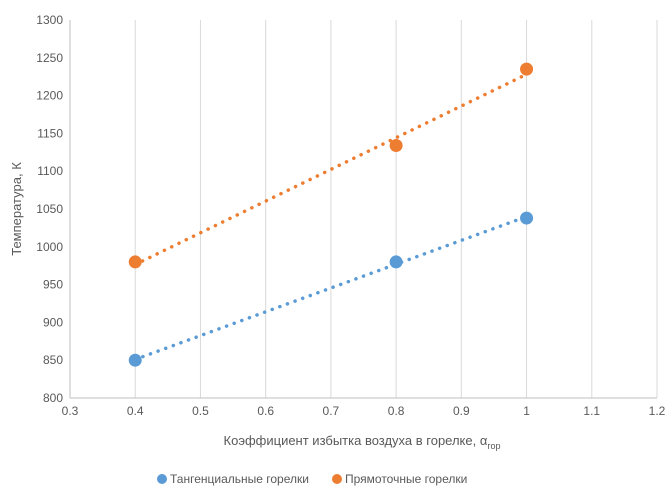 The height and width of the screenshot is (491, 665). I want to click on x-tick-label: 1.2, so click(657, 411).